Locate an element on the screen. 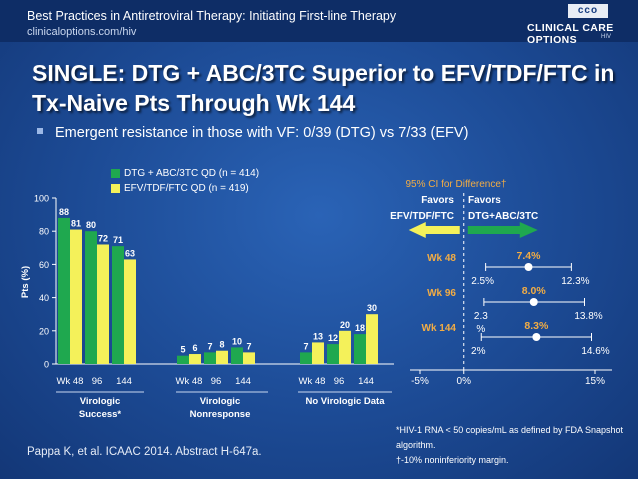 This screenshot has height=479, width=638. favors-left-line2: EFV/TDF/FTC is located at coordinates (422, 216).